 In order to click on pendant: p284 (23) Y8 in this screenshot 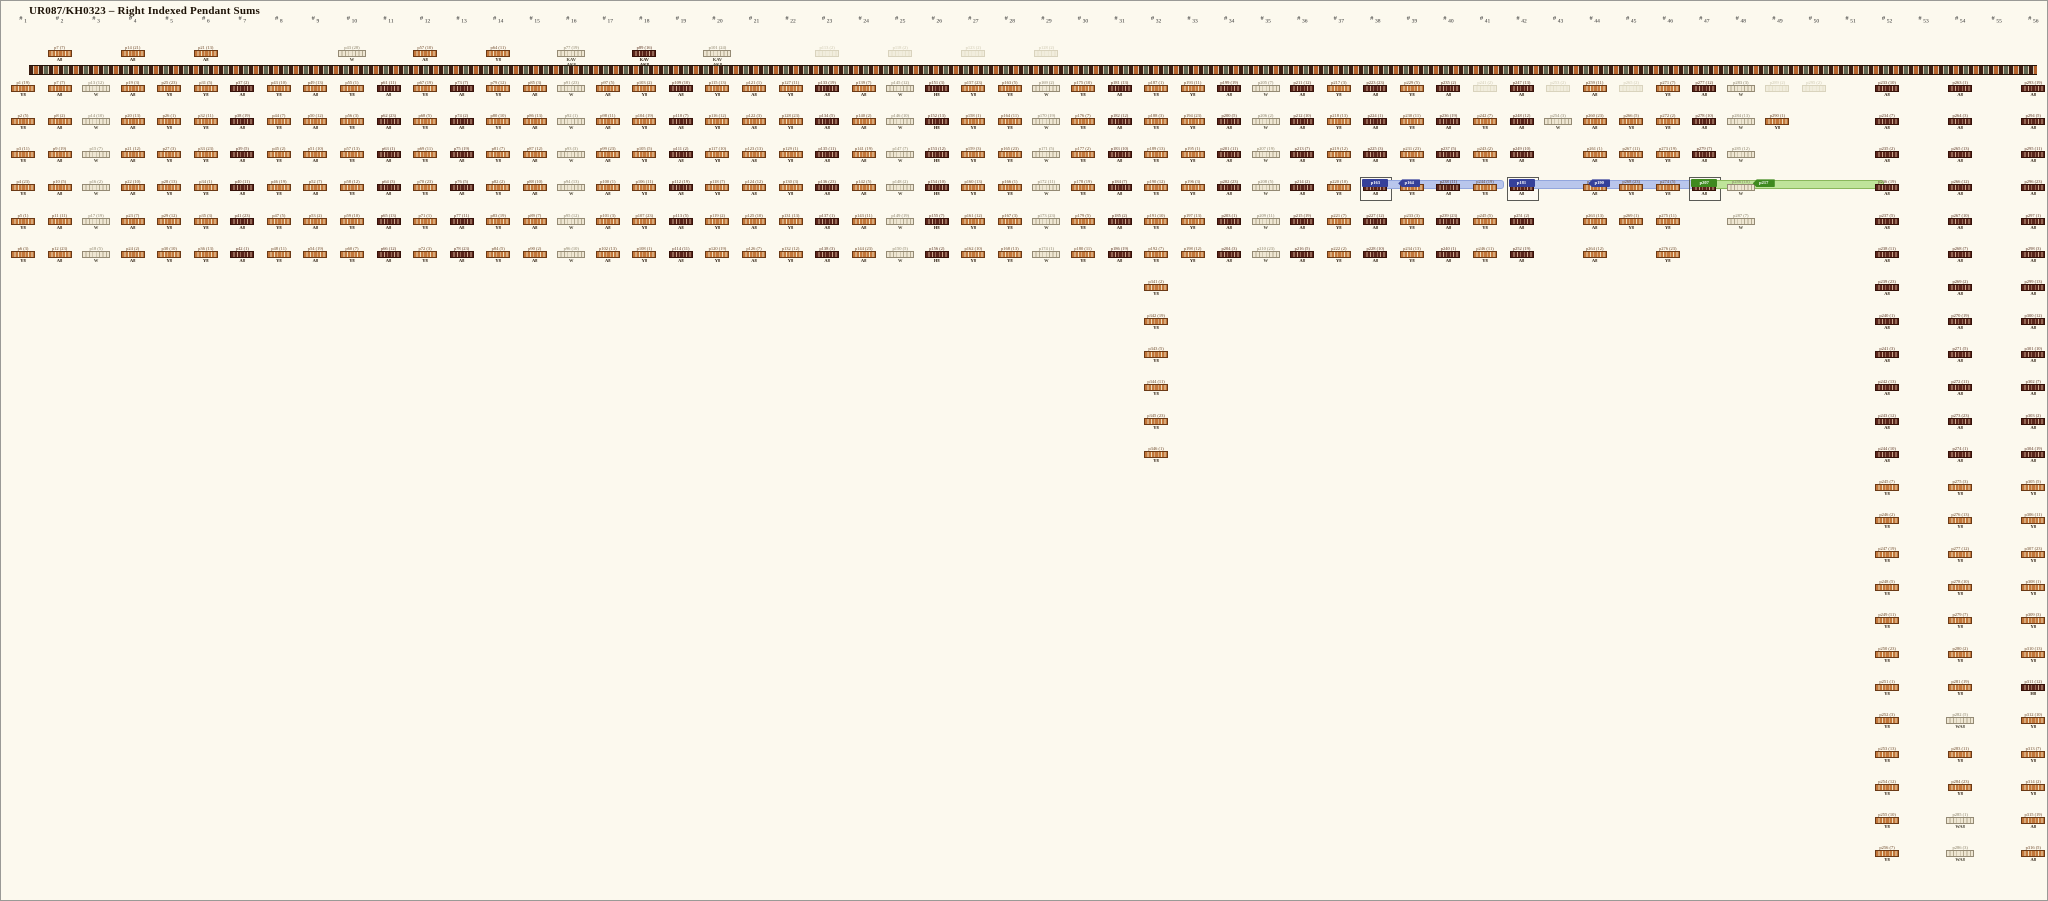, I will do `click(1960, 787)`.